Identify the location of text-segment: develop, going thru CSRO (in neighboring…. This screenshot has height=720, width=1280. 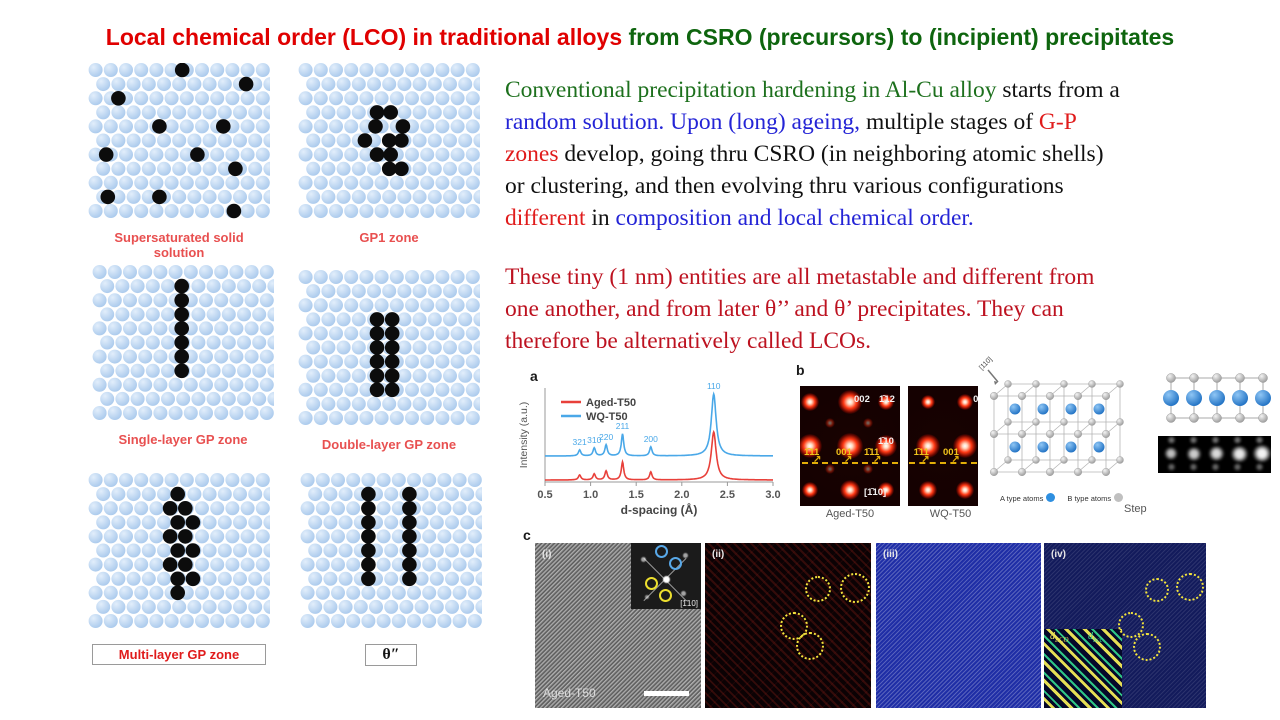
(831, 154).